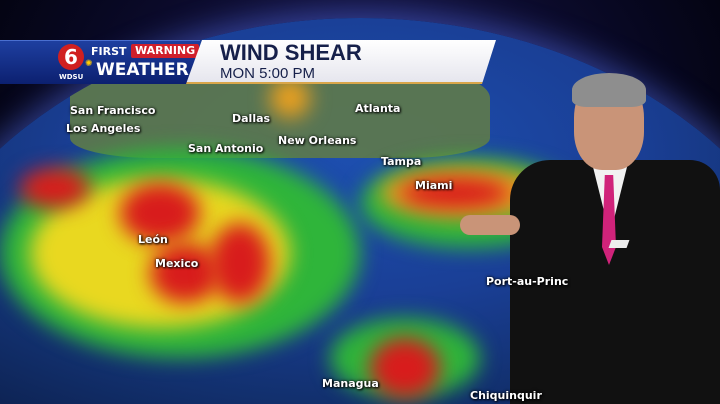 The image size is (720, 404). Describe the element at coordinates (527, 281) in the screenshot. I see `city-label: Port-au-Princ` at that location.